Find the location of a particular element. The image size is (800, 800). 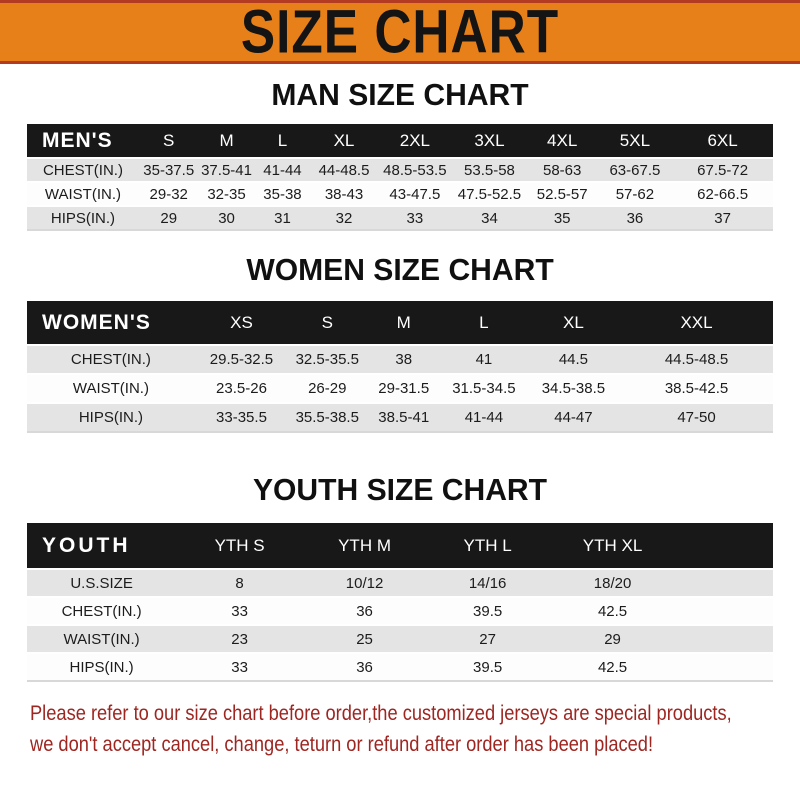

table-cell: 47.5-52.5 is located at coordinates (489, 193).